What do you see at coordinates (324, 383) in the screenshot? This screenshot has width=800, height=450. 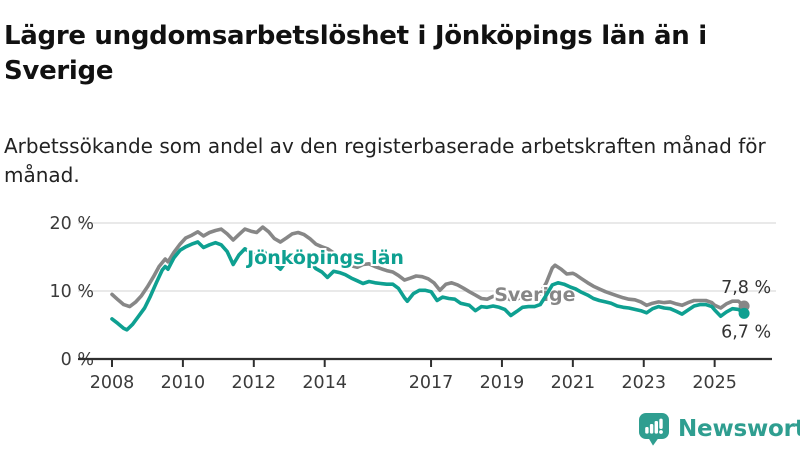 I see `x-axis-tick-label: 2014` at bounding box center [324, 383].